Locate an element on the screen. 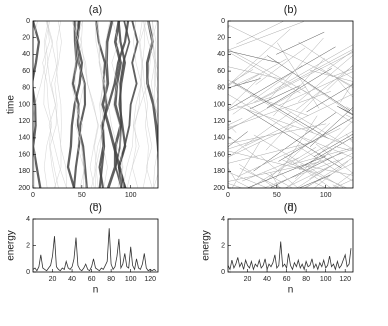 Image resolution: width=388 pixels, height=326 pixels. x-tick-label: 50 is located at coordinates (277, 195).